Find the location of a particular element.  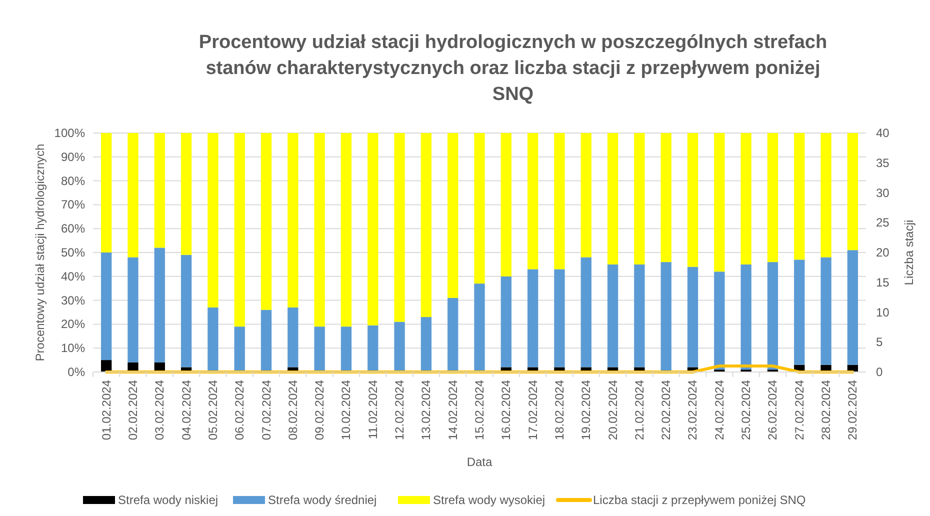

x-tick-label: 07.02.2024 is located at coordinates (266, 410).